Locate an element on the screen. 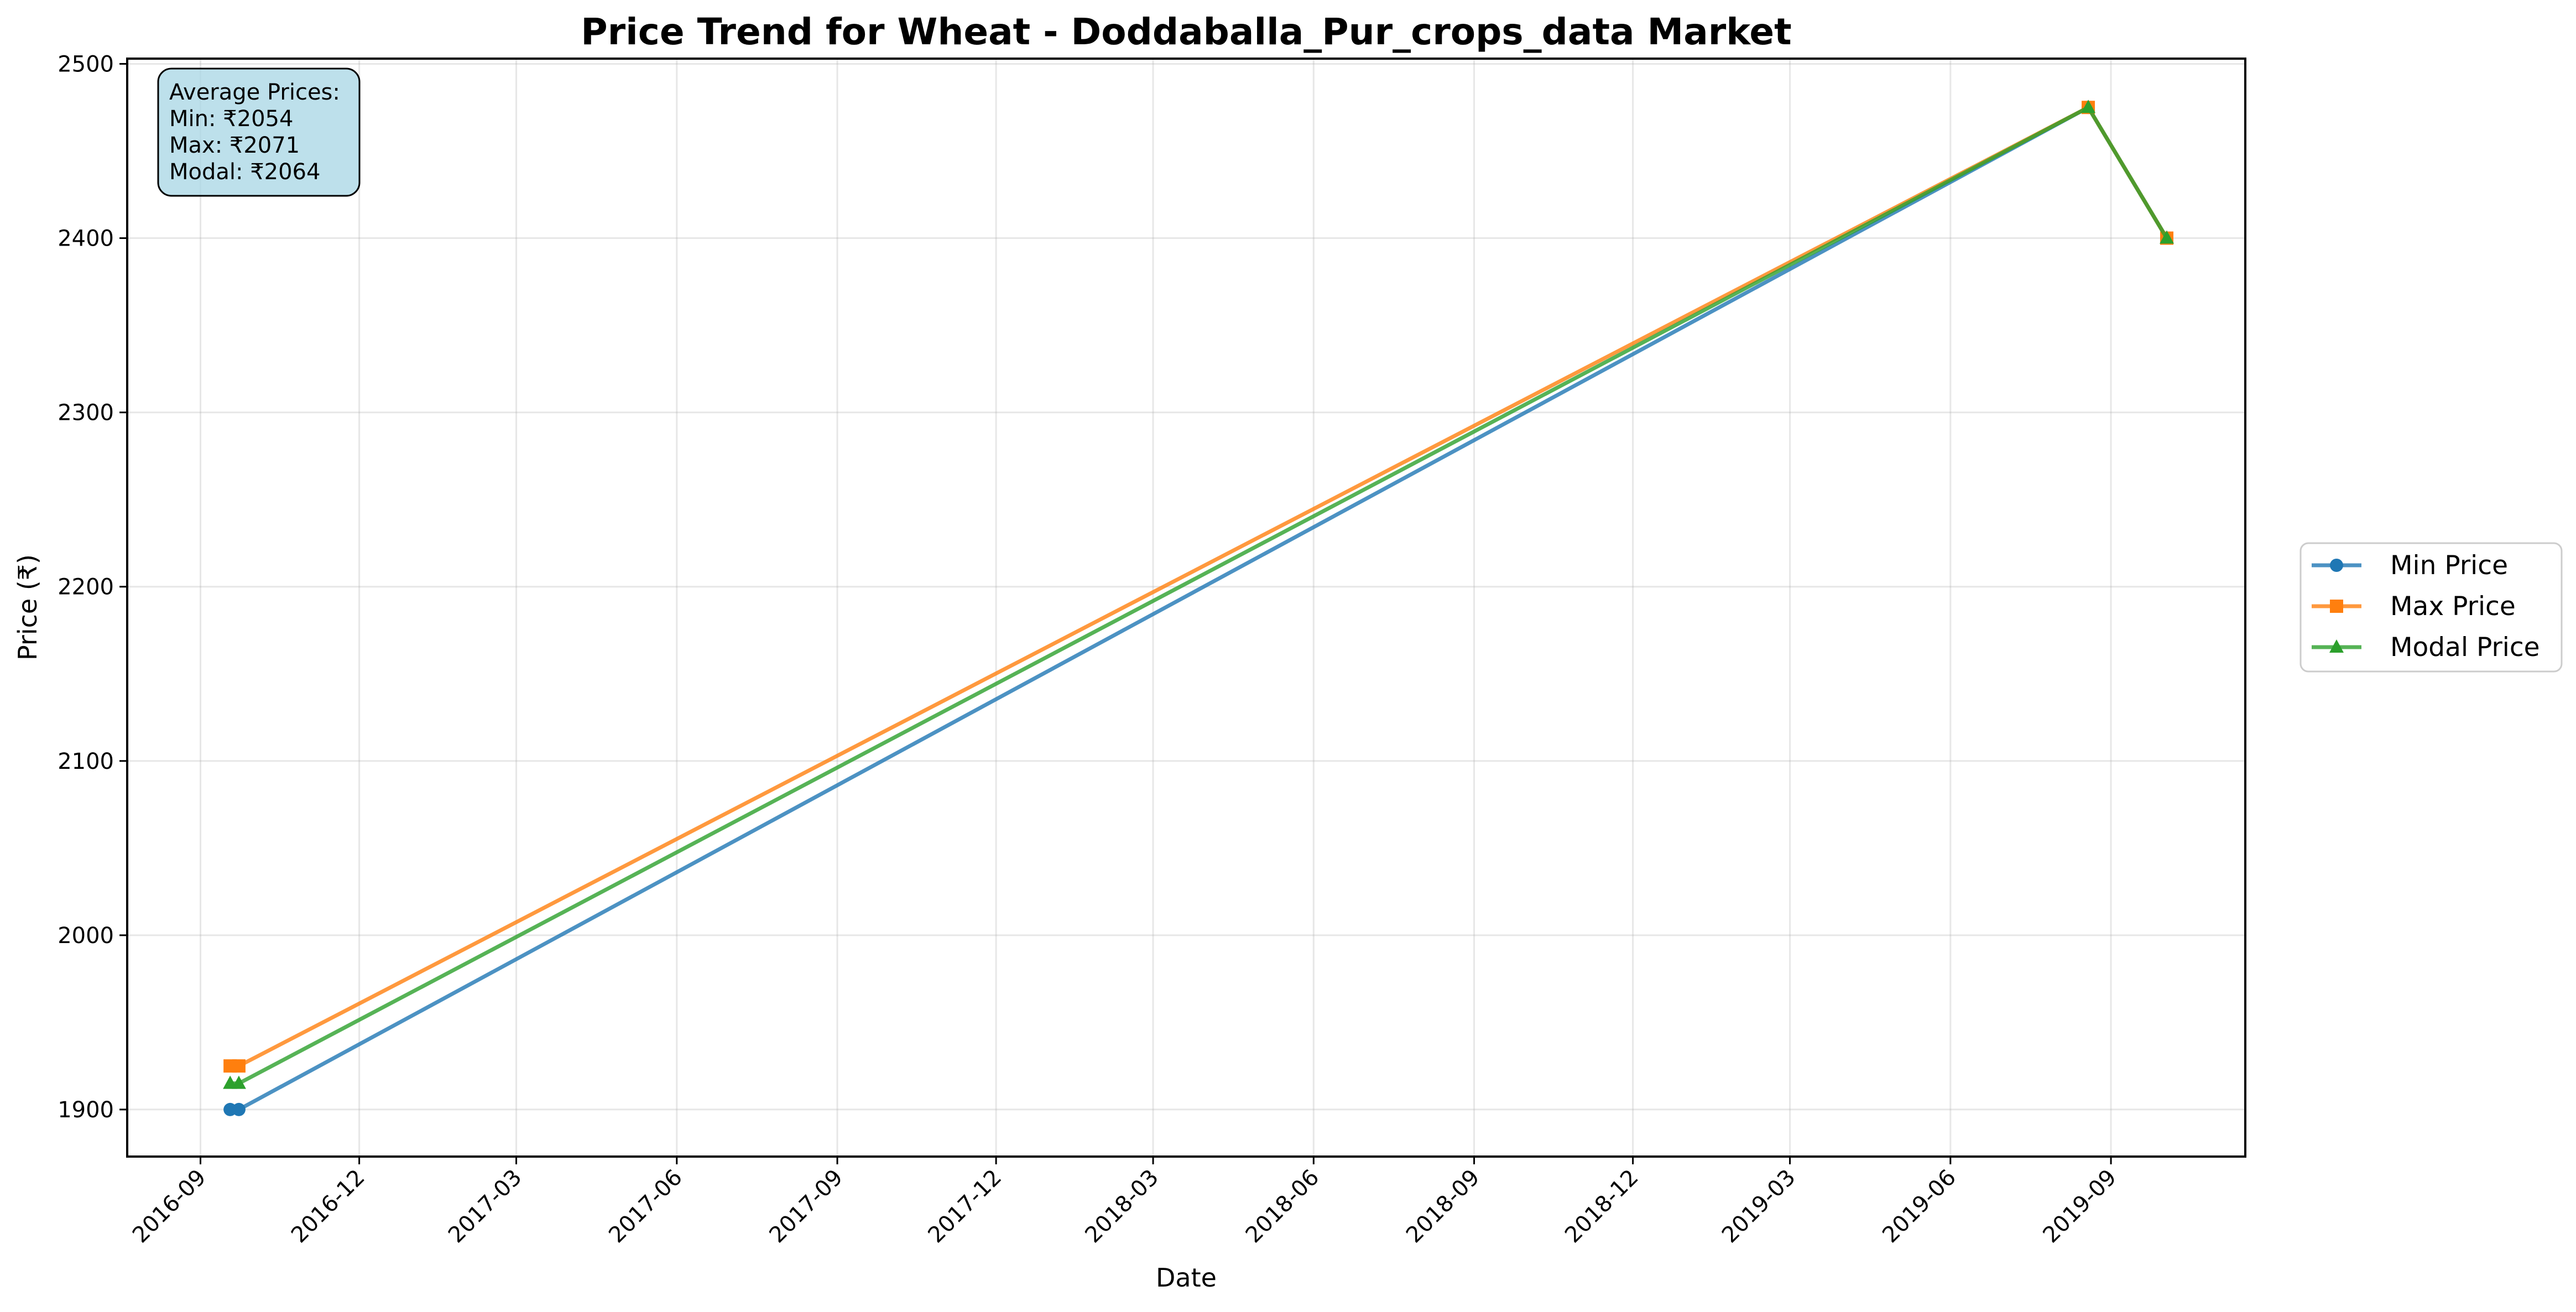 Image resolution: width=2576 pixels, height=1312 pixels. y-tick-label: 2300 is located at coordinates (86, 413).